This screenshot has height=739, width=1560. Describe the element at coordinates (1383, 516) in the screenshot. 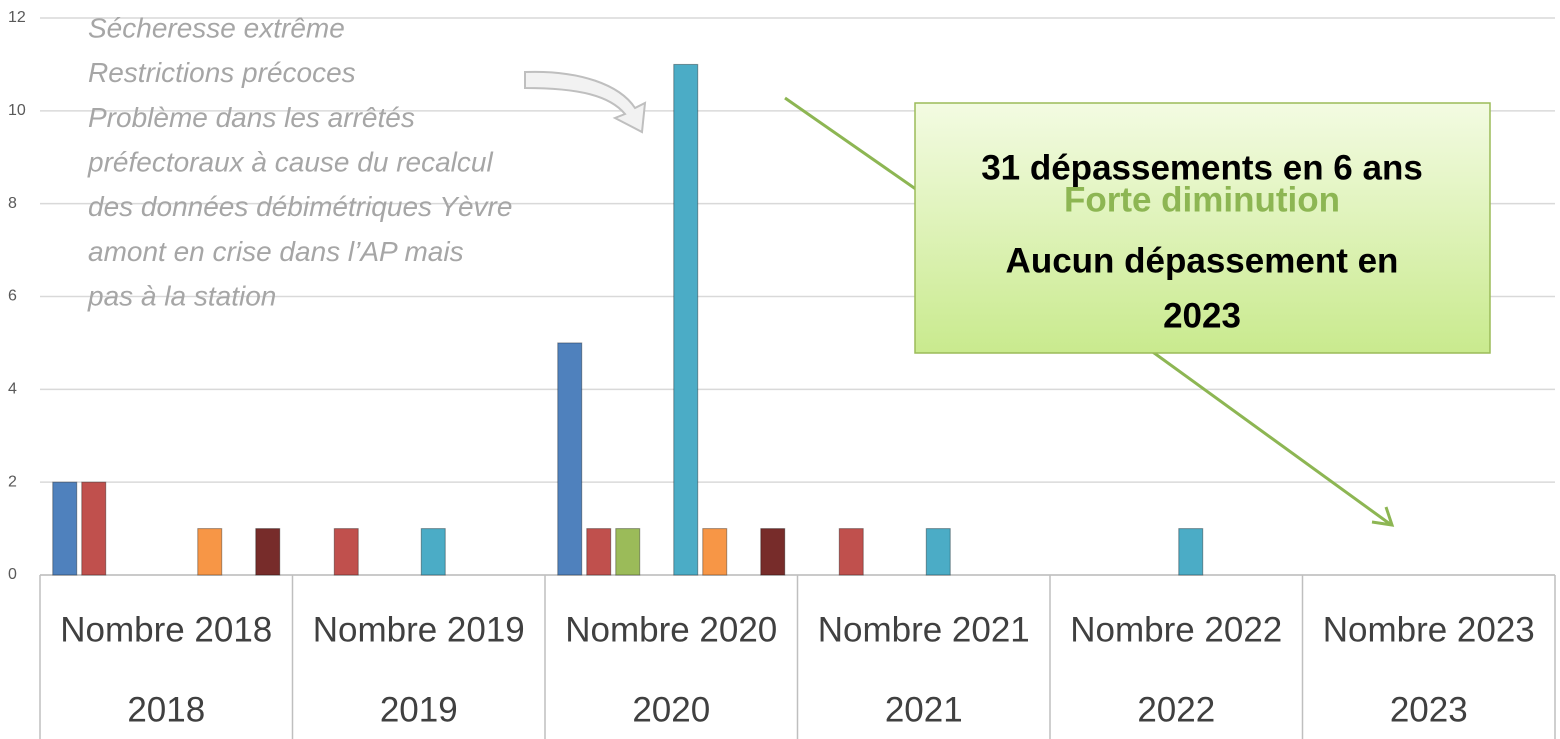

I see `arrow-head` at that location.